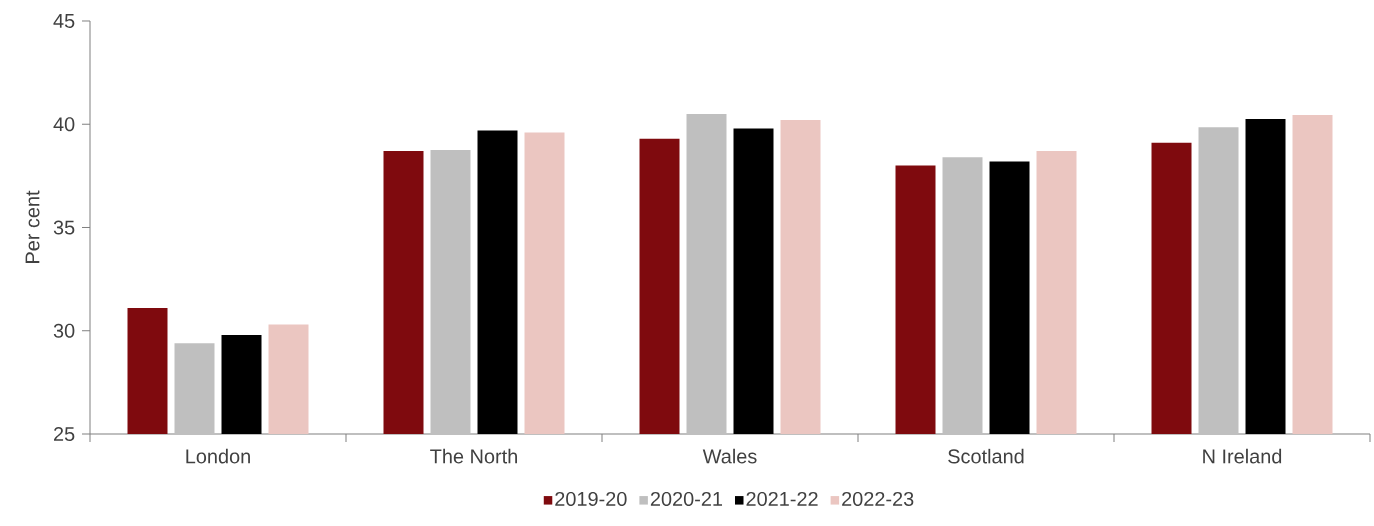  Describe the element at coordinates (473, 456) in the screenshot. I see `x-tick-label: The North` at that location.